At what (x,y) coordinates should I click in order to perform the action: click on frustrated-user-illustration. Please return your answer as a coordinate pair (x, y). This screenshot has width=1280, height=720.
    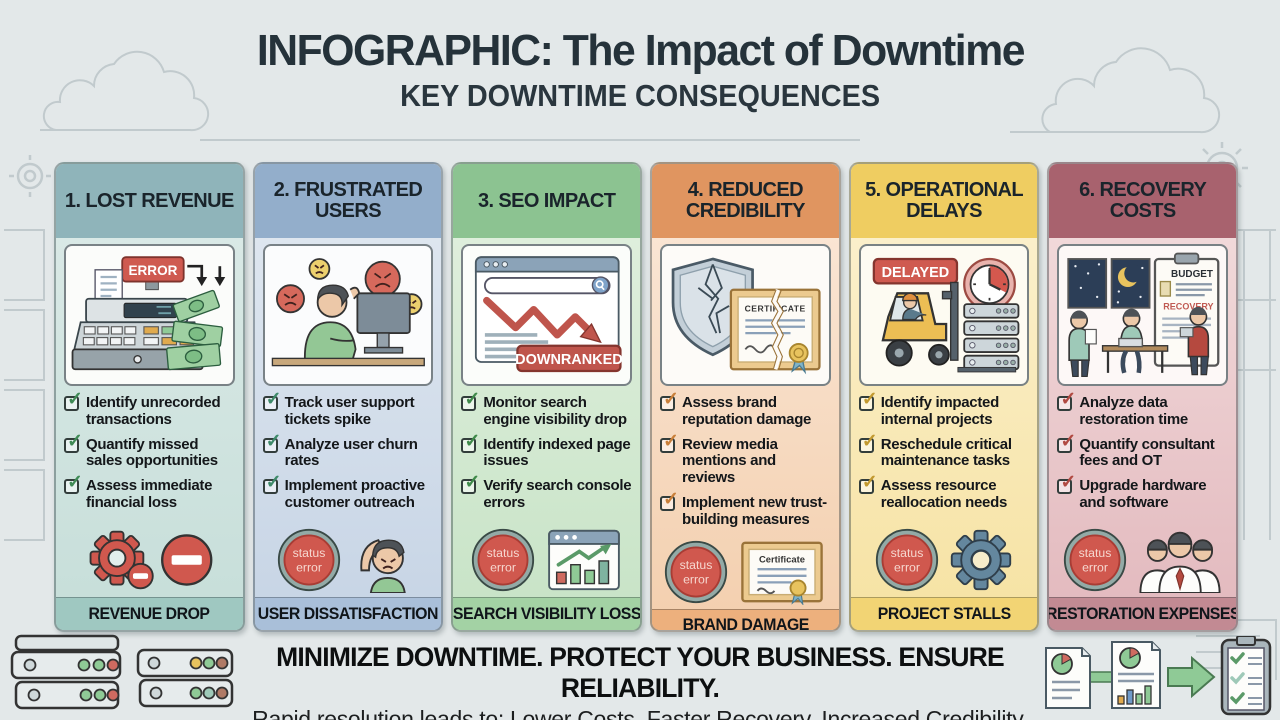
    Looking at the image, I should click on (348, 315).